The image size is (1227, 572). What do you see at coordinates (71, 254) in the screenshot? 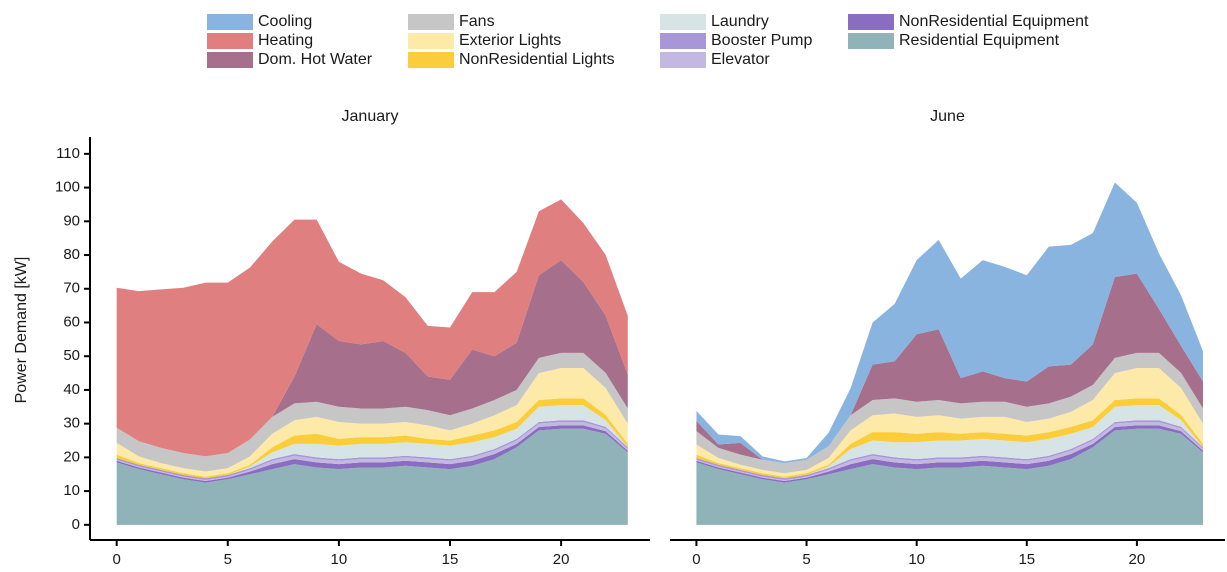
I see `y-tick-label: 80` at bounding box center [71, 254].